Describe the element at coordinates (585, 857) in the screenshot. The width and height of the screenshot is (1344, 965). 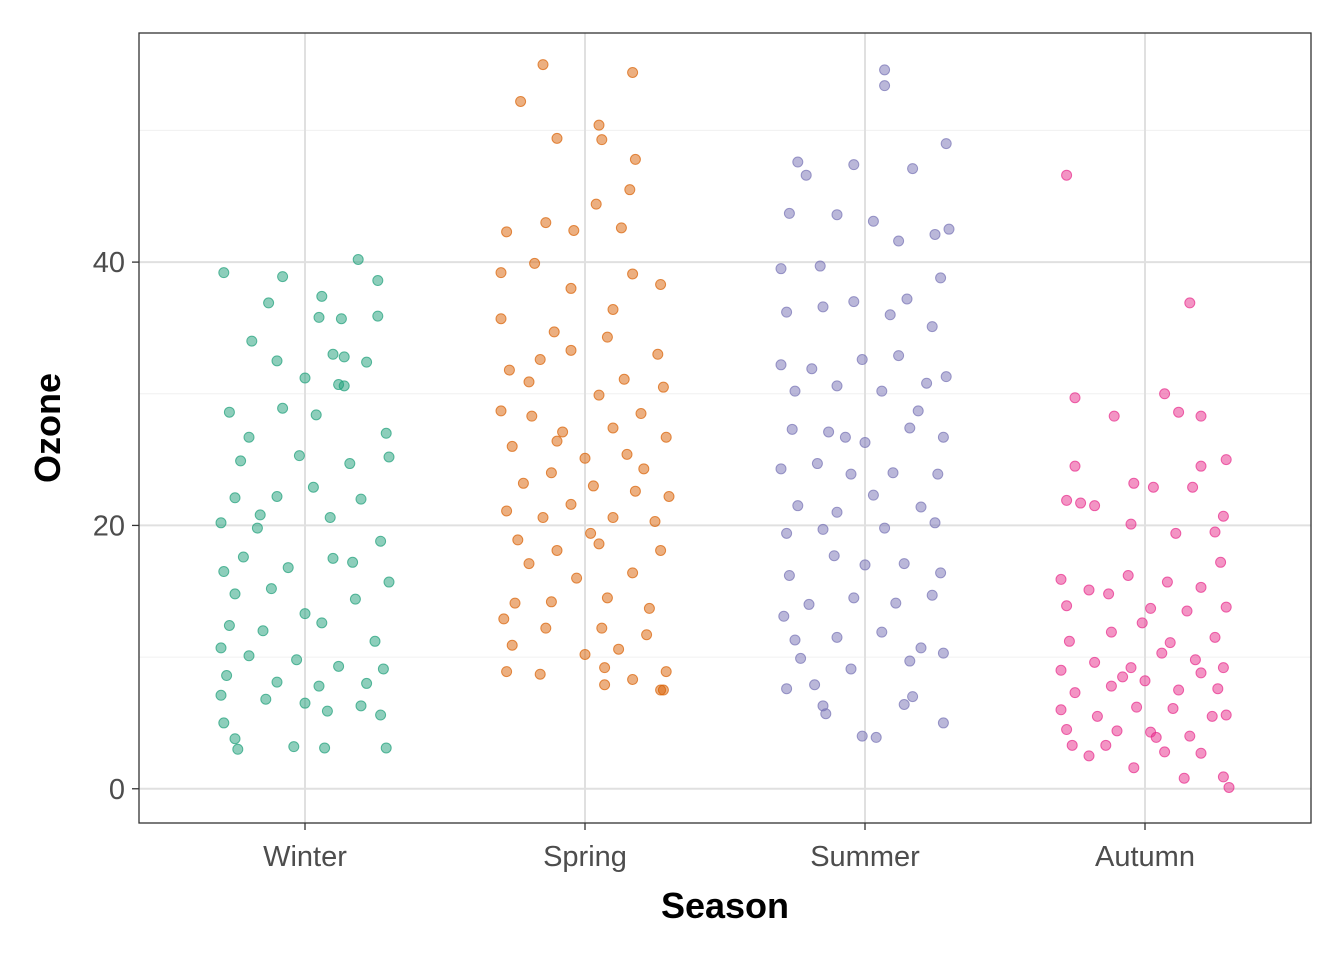
I see `x-tick-label: Spring` at that location.